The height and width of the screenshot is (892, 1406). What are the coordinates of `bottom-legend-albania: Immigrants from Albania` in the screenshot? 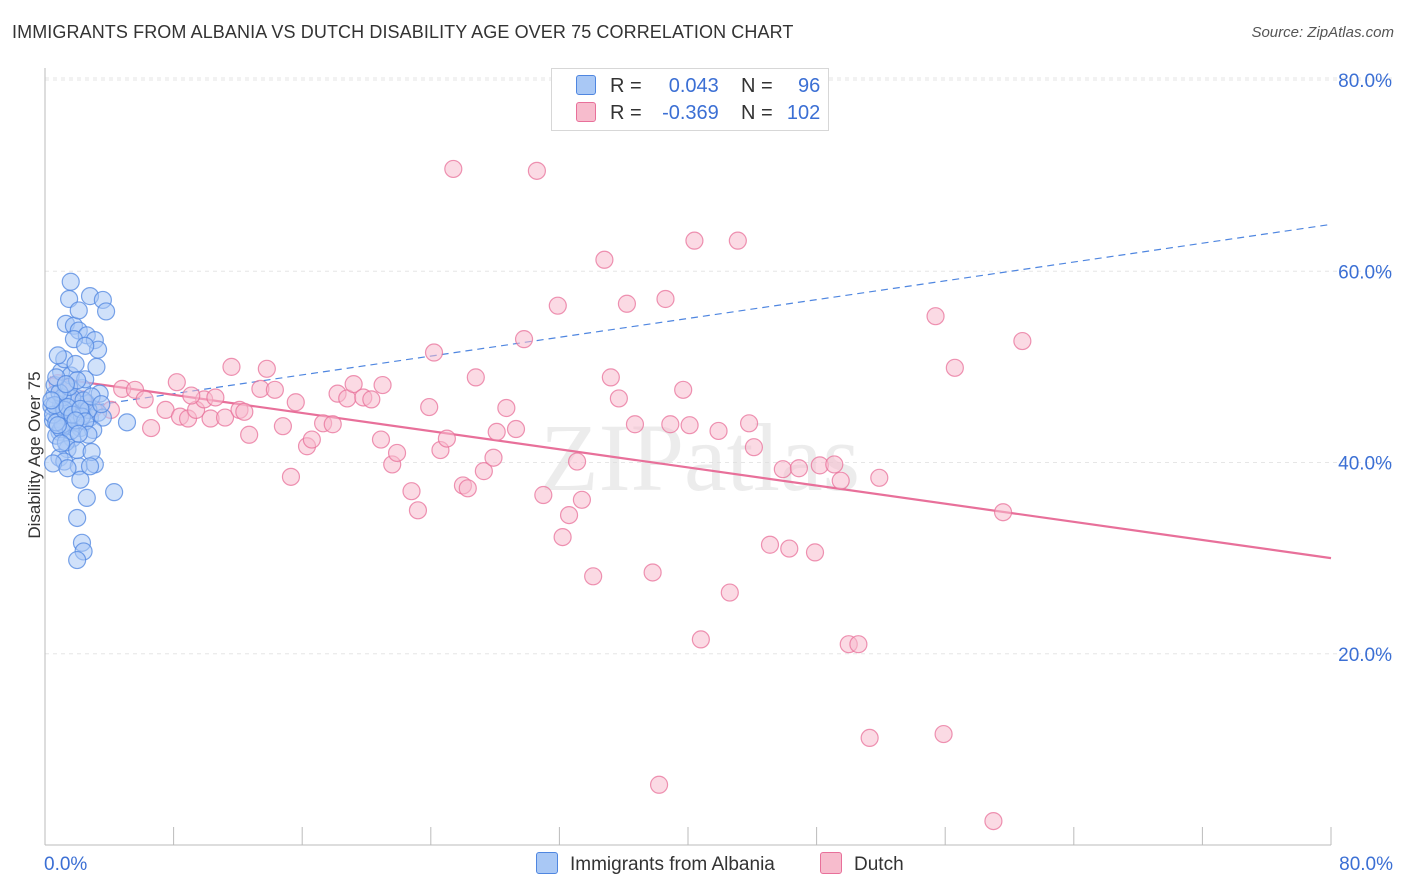 It's located at (655, 864).